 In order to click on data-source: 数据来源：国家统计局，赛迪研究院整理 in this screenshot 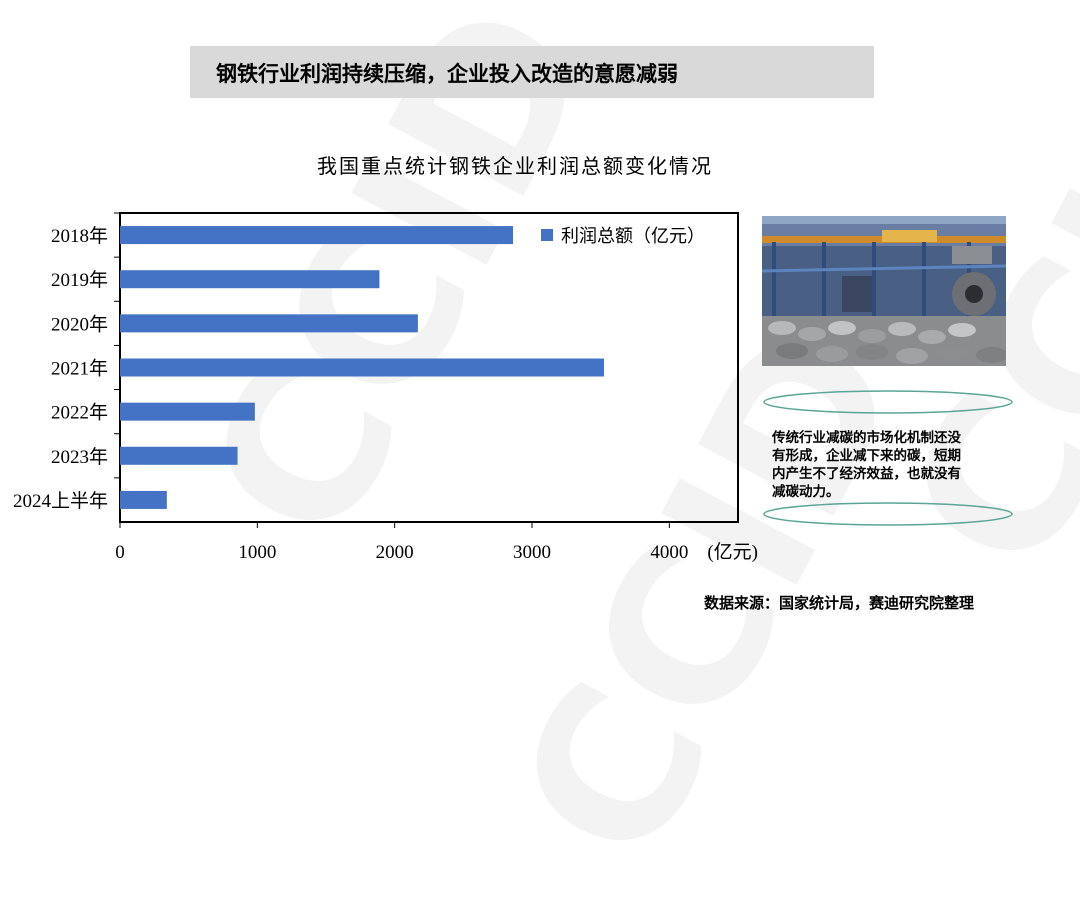, I will do `click(839, 603)`.